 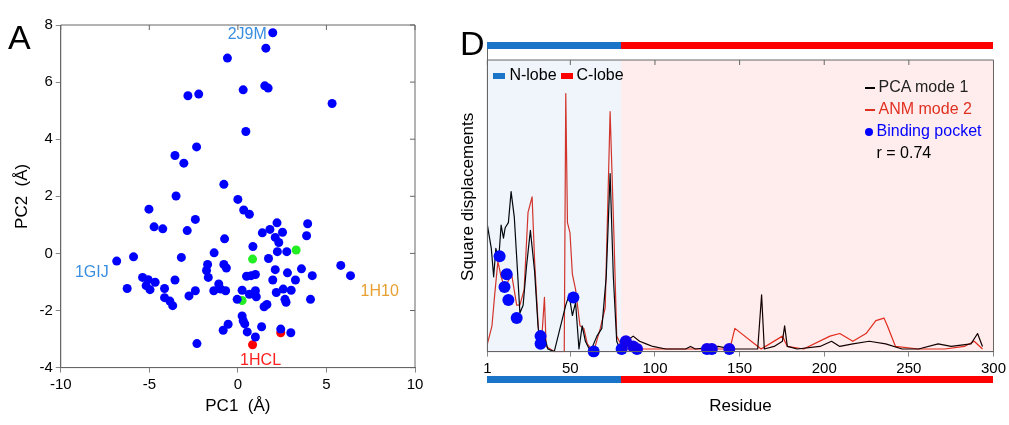 What do you see at coordinates (909, 367) in the screenshot?
I see `x-tick-label: 250` at bounding box center [909, 367].